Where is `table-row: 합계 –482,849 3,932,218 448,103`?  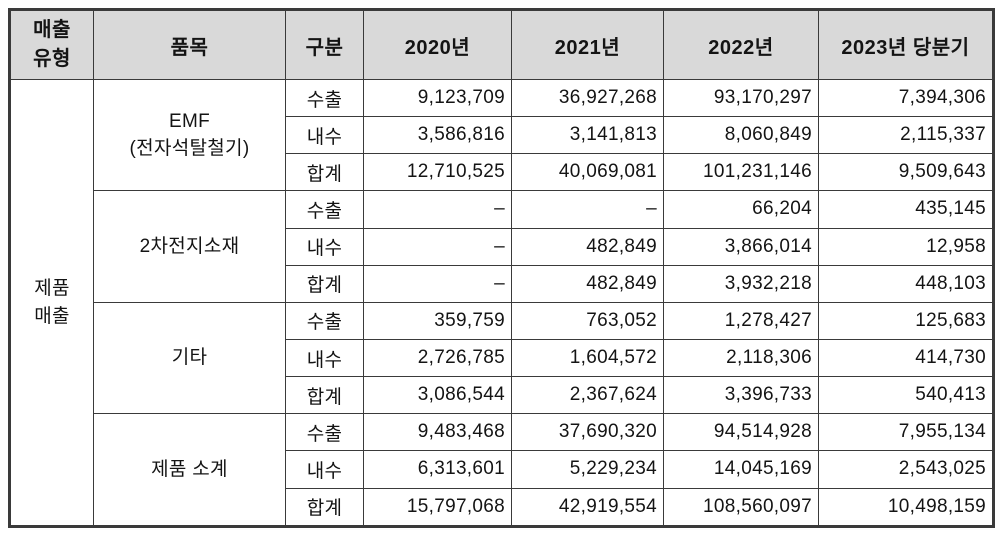 table-row: 합계 –482,849 3,932,218 448,103 is located at coordinates (502, 283).